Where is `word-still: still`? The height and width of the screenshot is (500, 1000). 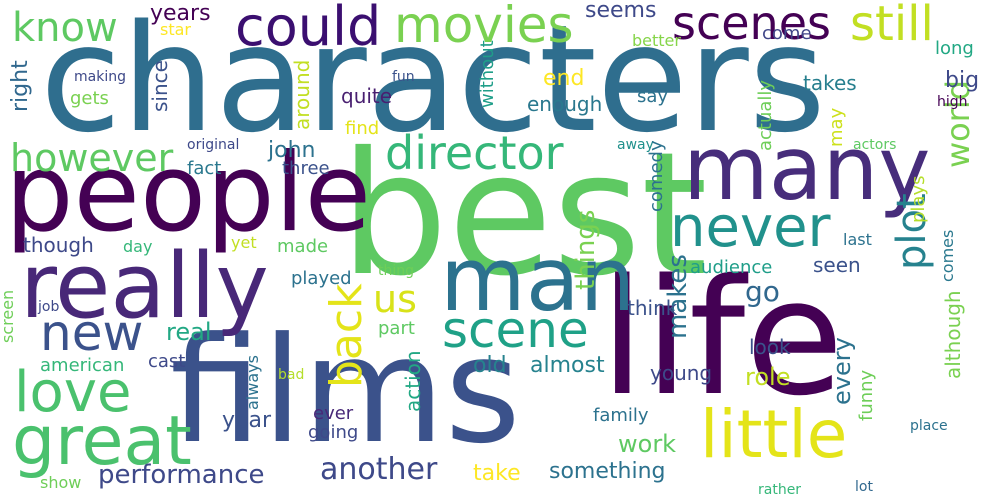 word-still: still is located at coordinates (892, 26).